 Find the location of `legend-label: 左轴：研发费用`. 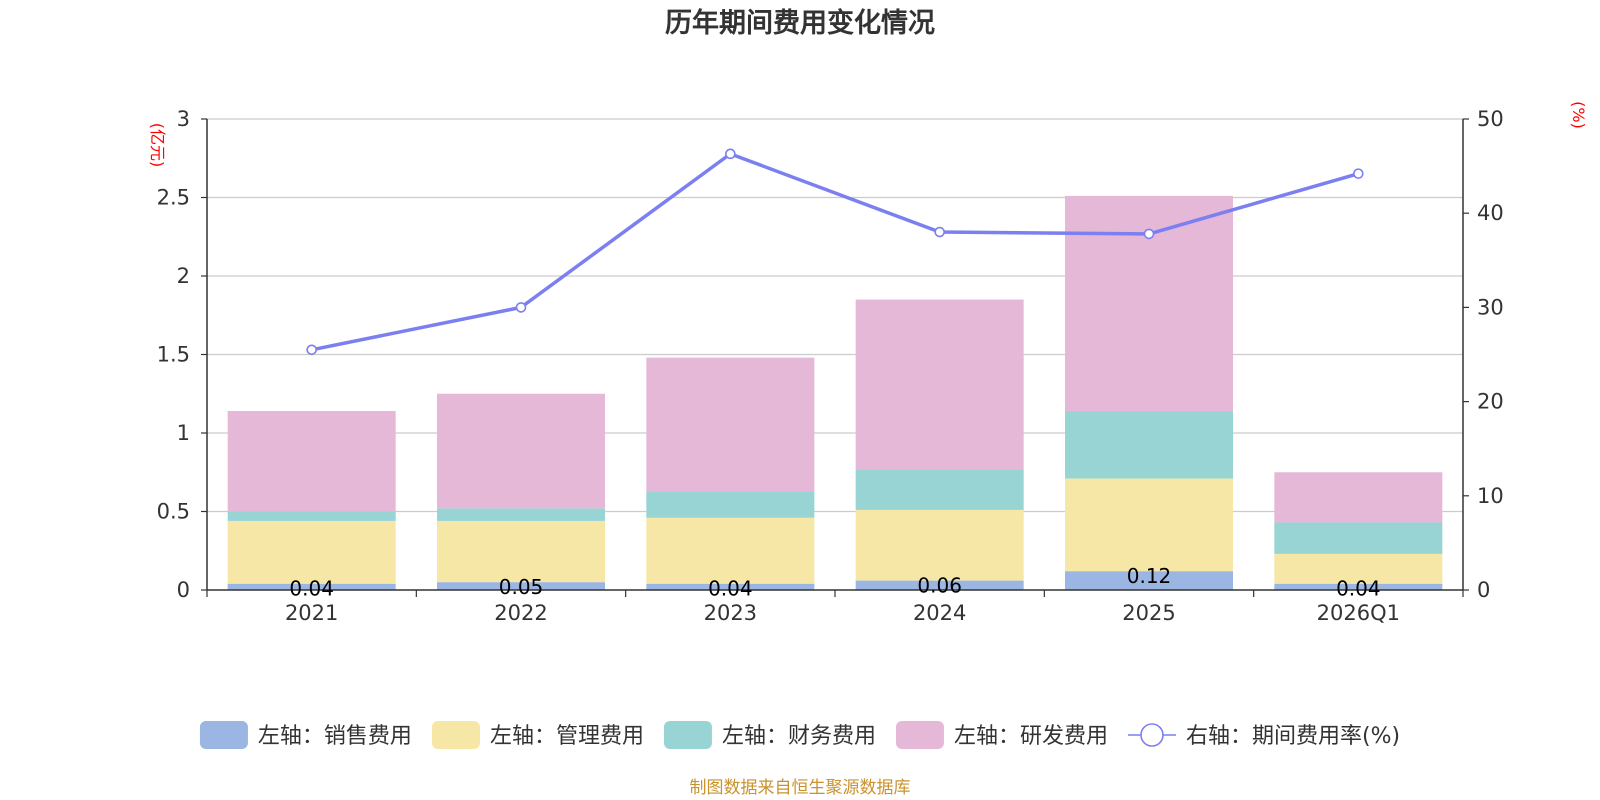

legend-label: 左轴：研发费用 is located at coordinates (1031, 736).